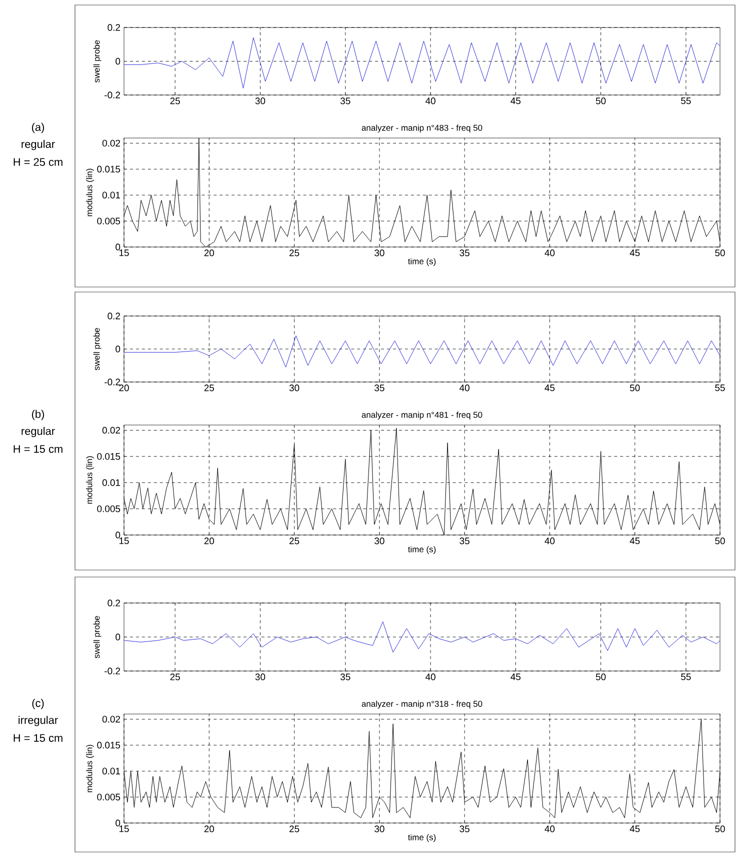 The height and width of the screenshot is (856, 737). Describe the element at coordinates (422, 704) in the screenshot. I see `chart-title: analyzer - manip n°318 - freq 50` at that location.